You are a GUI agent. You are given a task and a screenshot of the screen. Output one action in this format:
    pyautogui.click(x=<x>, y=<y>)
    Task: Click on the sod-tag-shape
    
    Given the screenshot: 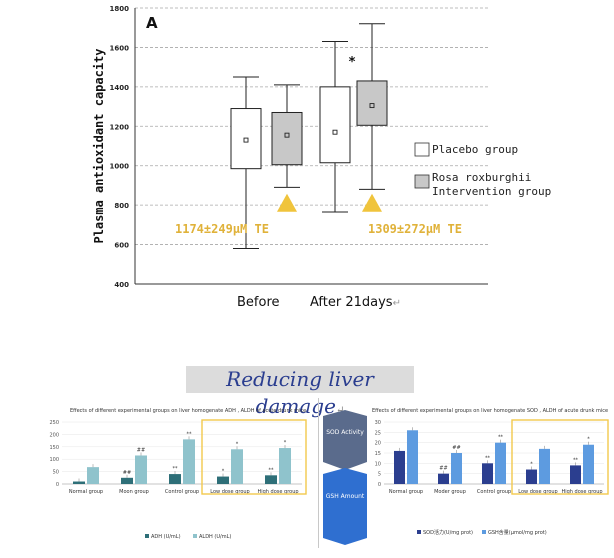 What is the action you would take?
    pyautogui.click(x=345, y=440)
    